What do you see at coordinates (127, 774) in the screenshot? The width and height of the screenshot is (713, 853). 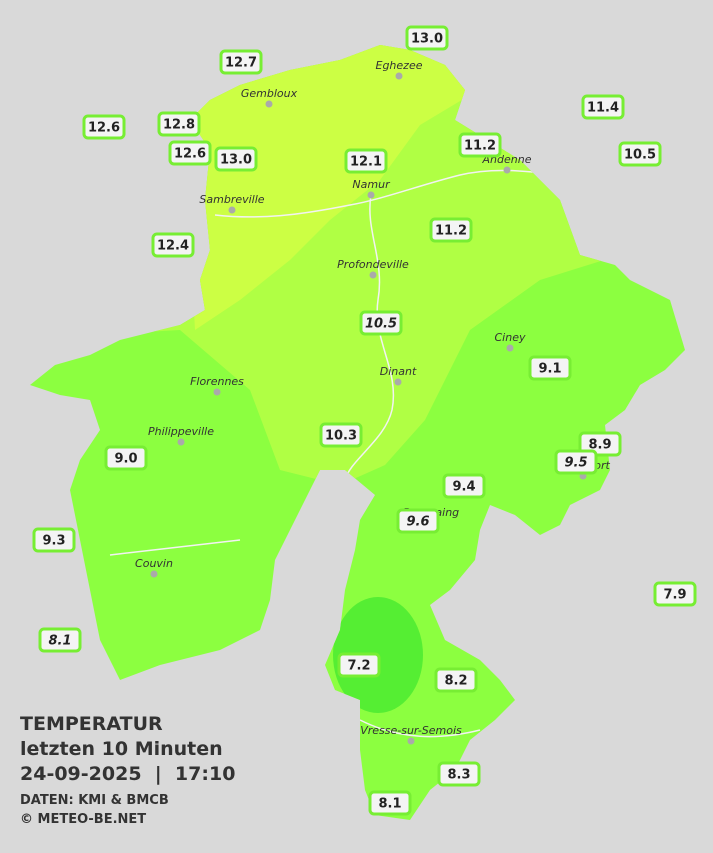 I see `datetime: 24-09-2025 | 17:10` at bounding box center [127, 774].